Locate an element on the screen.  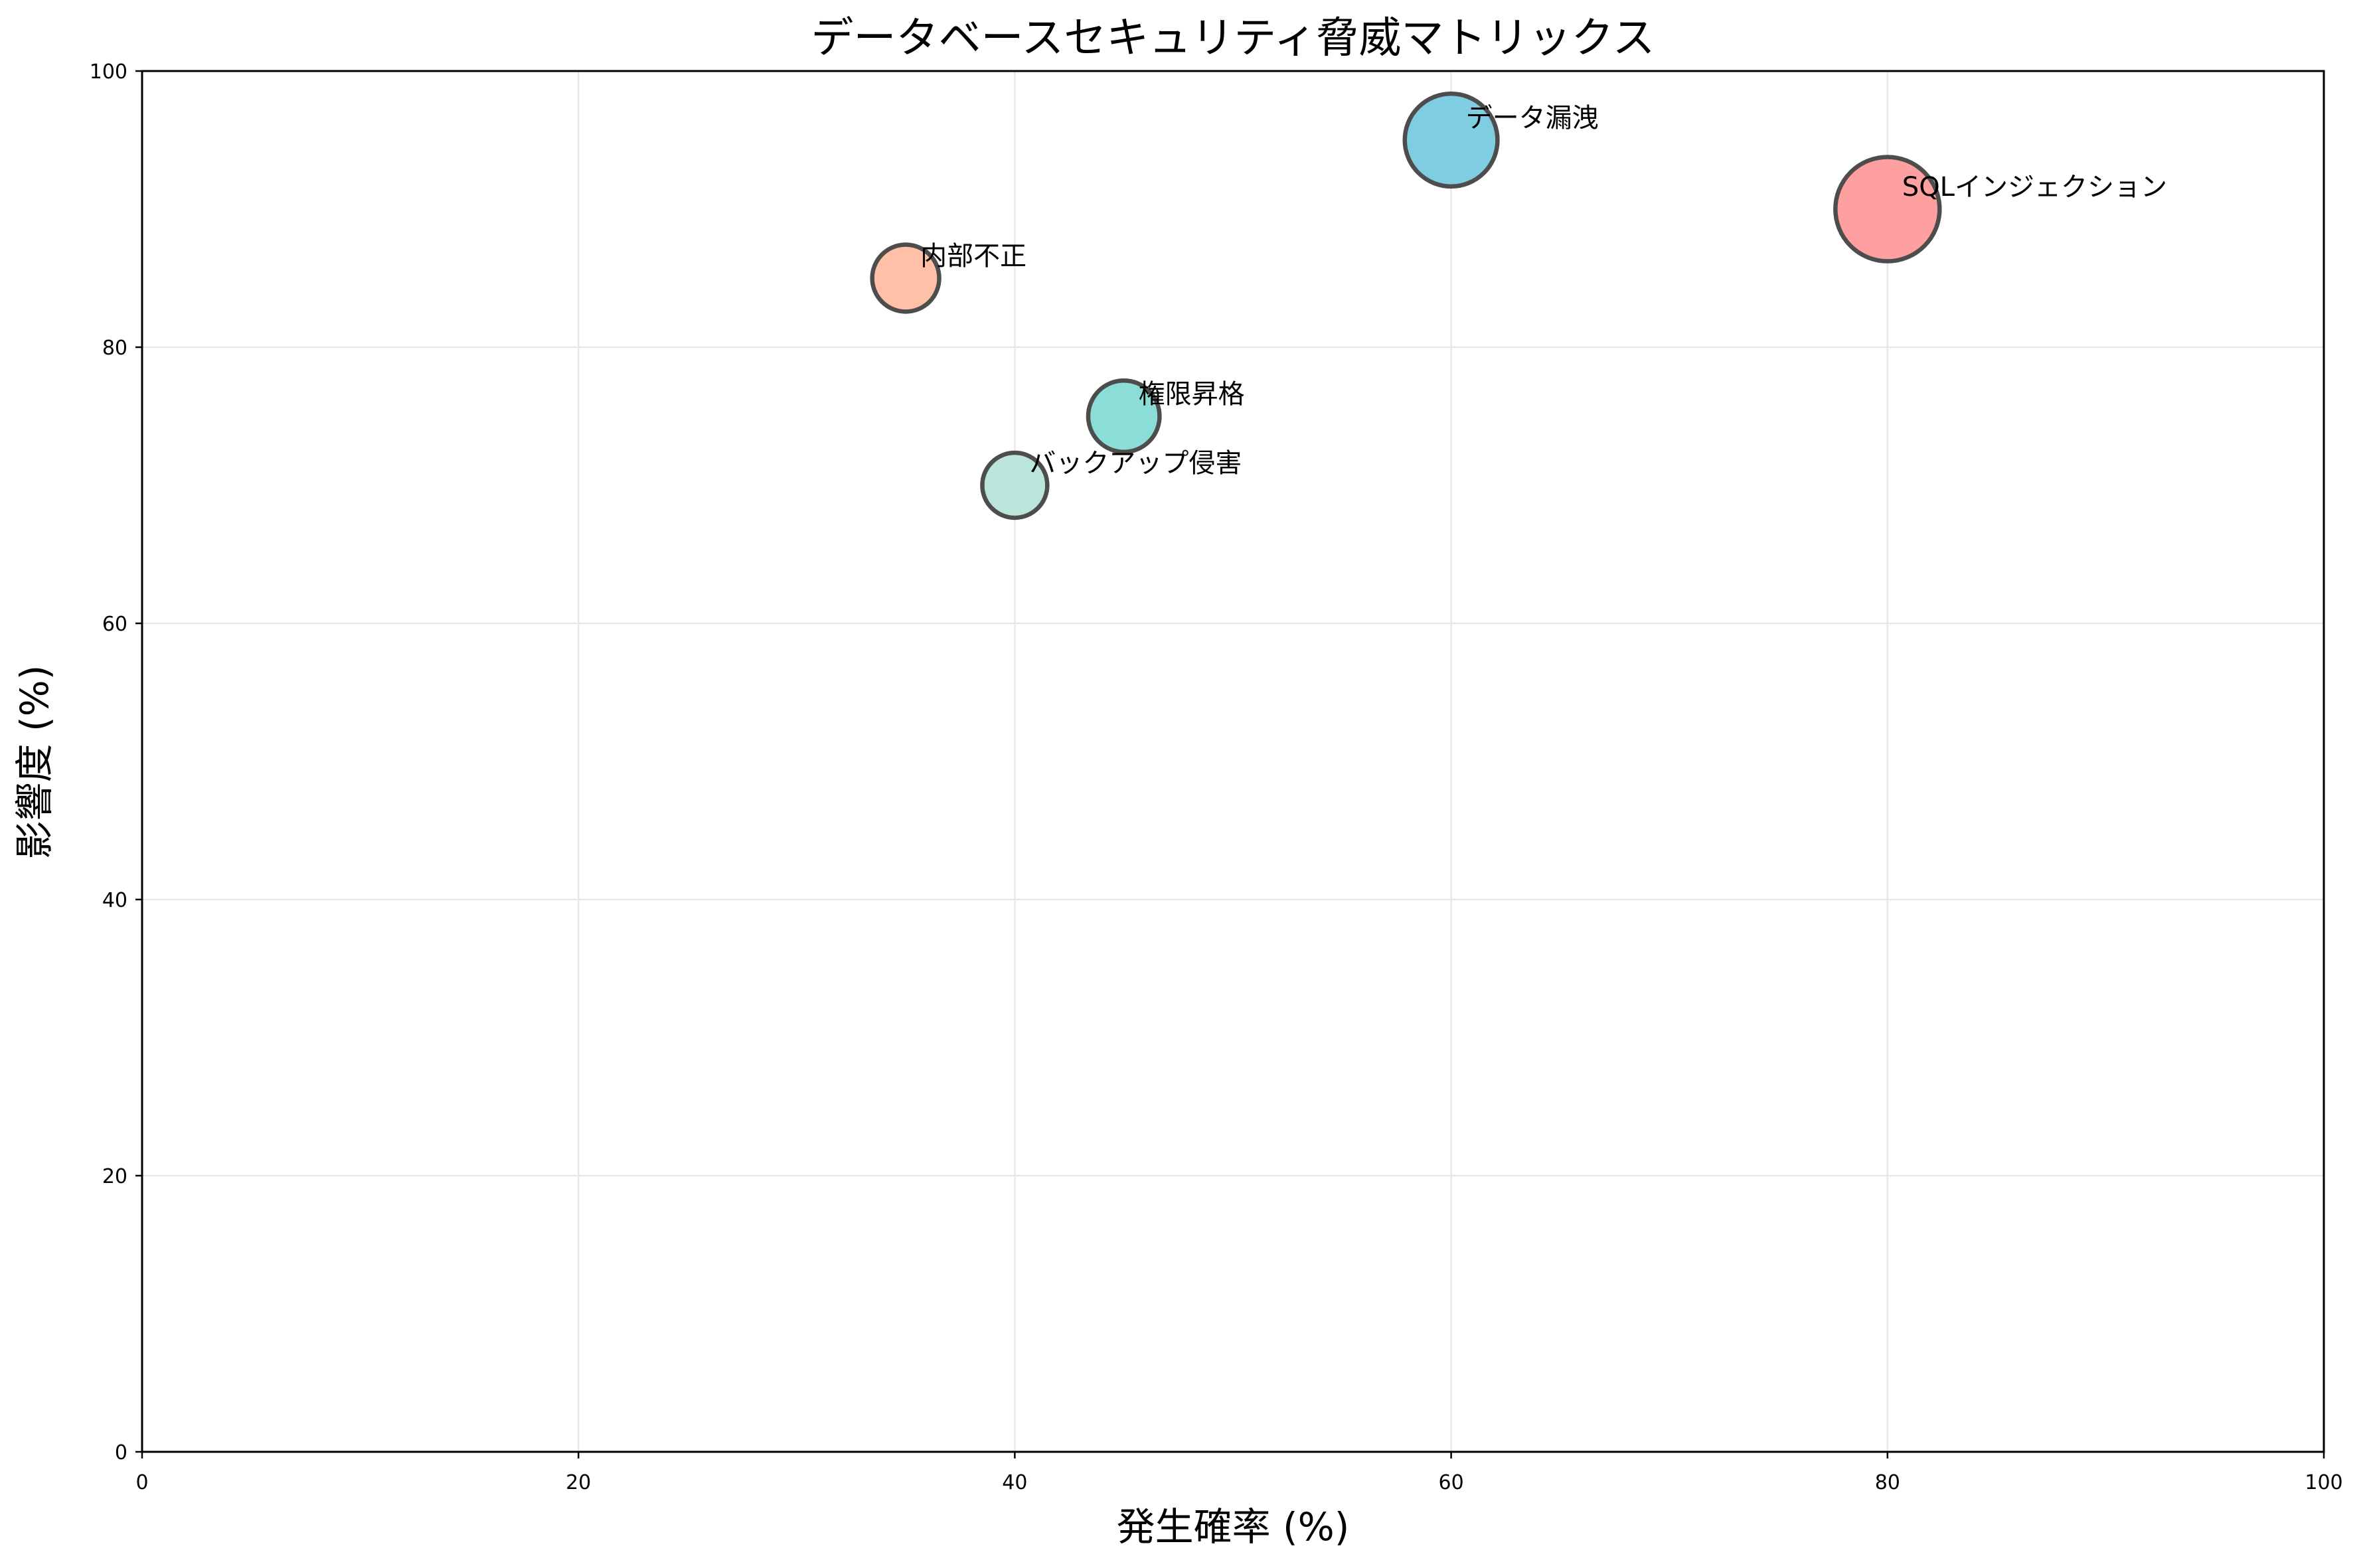
bubble-label: 内部不正 is located at coordinates (973, 256).